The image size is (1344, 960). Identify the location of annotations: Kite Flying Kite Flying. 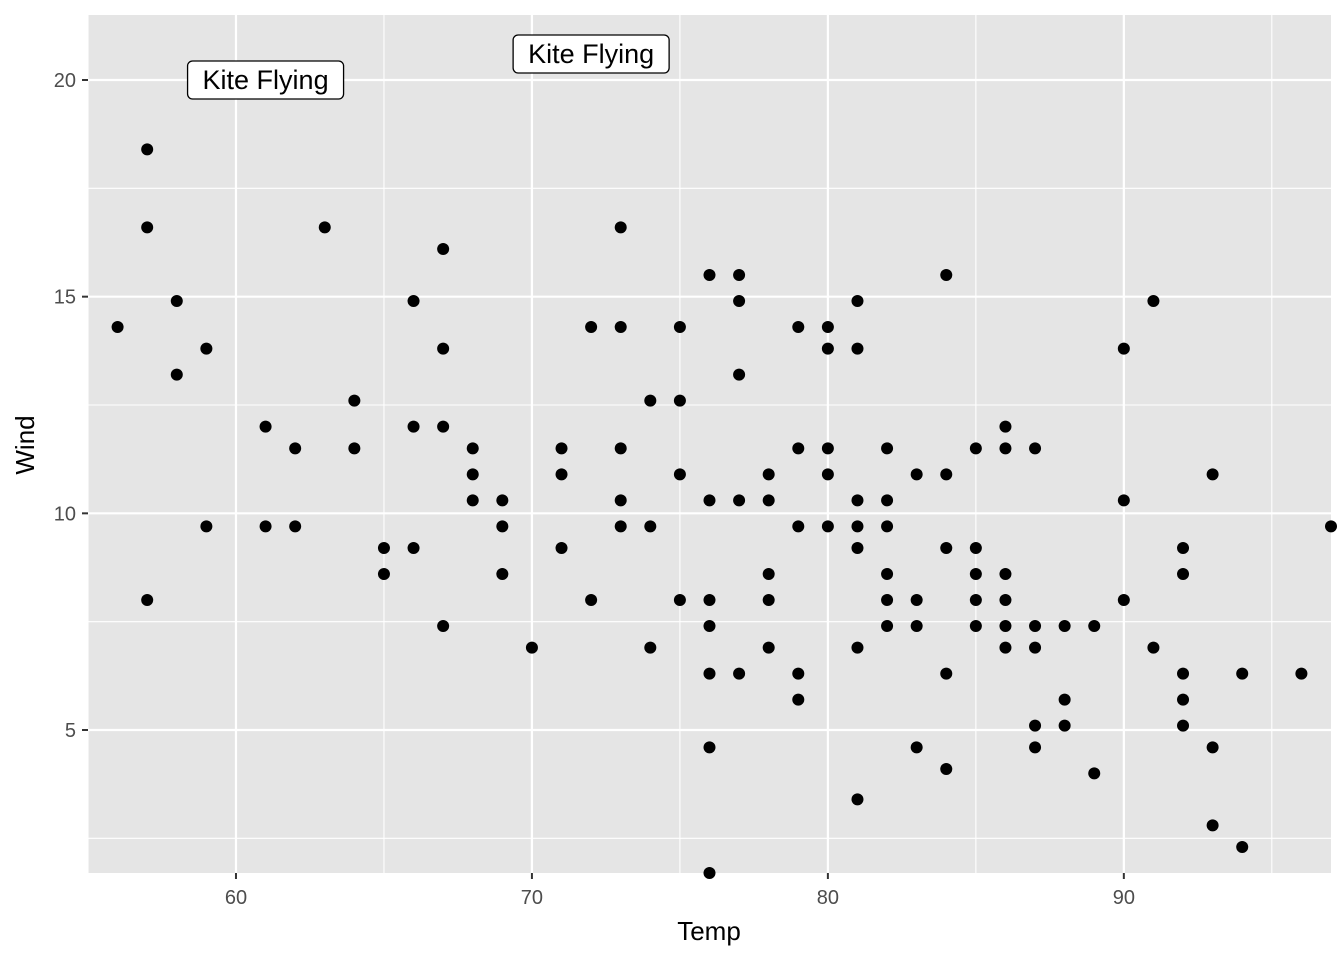
(428, 67).